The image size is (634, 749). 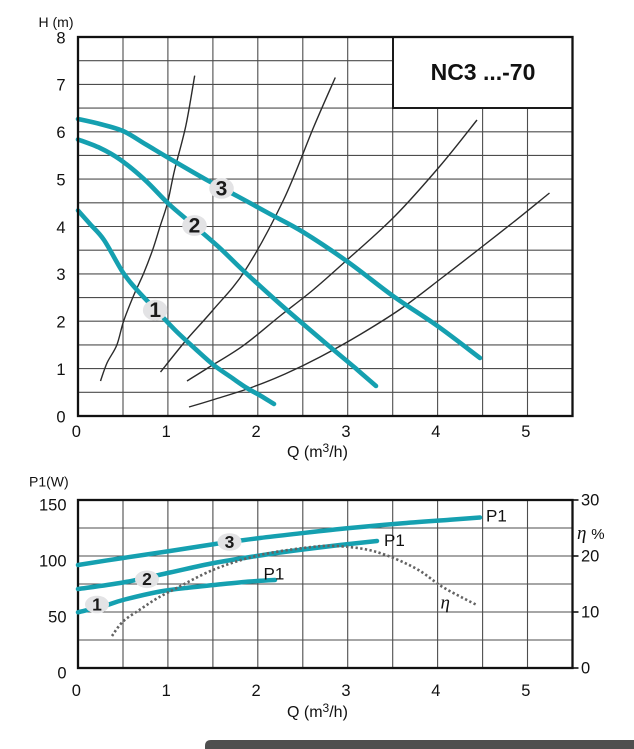 I want to click on svg-text: 100, so click(x=53, y=562).